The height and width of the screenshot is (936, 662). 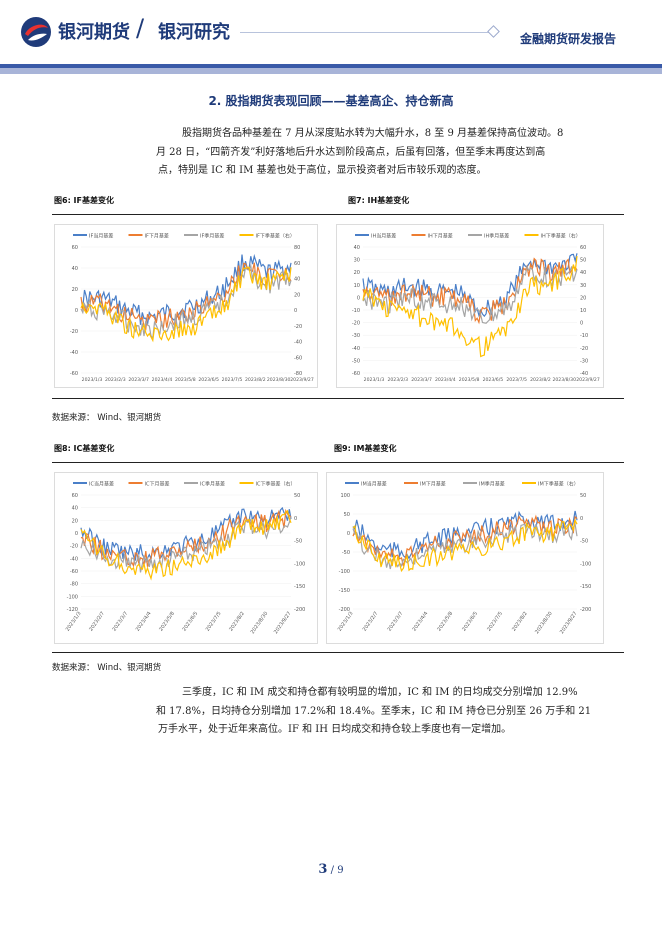 I want to click on y-tick-label: -40, so click(x=356, y=349).